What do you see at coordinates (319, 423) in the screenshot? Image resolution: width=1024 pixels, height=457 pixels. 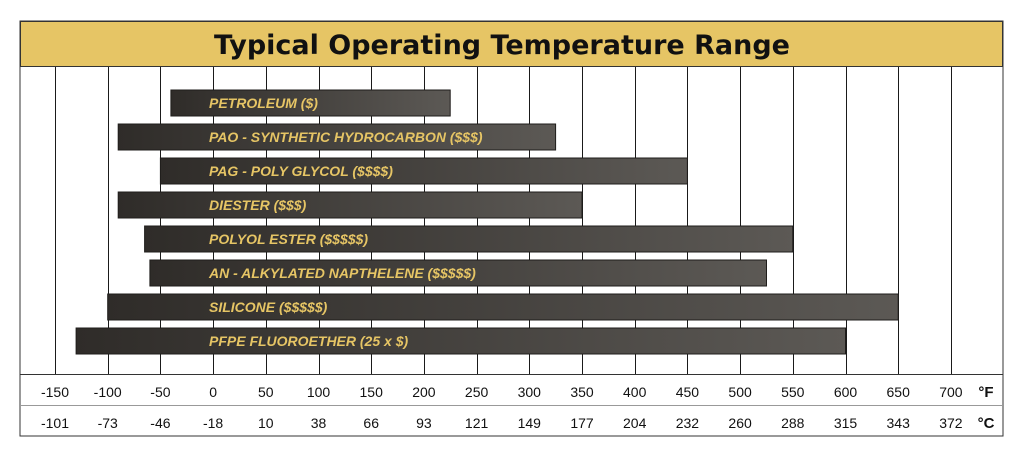 I see `tick-label: 38` at bounding box center [319, 423].